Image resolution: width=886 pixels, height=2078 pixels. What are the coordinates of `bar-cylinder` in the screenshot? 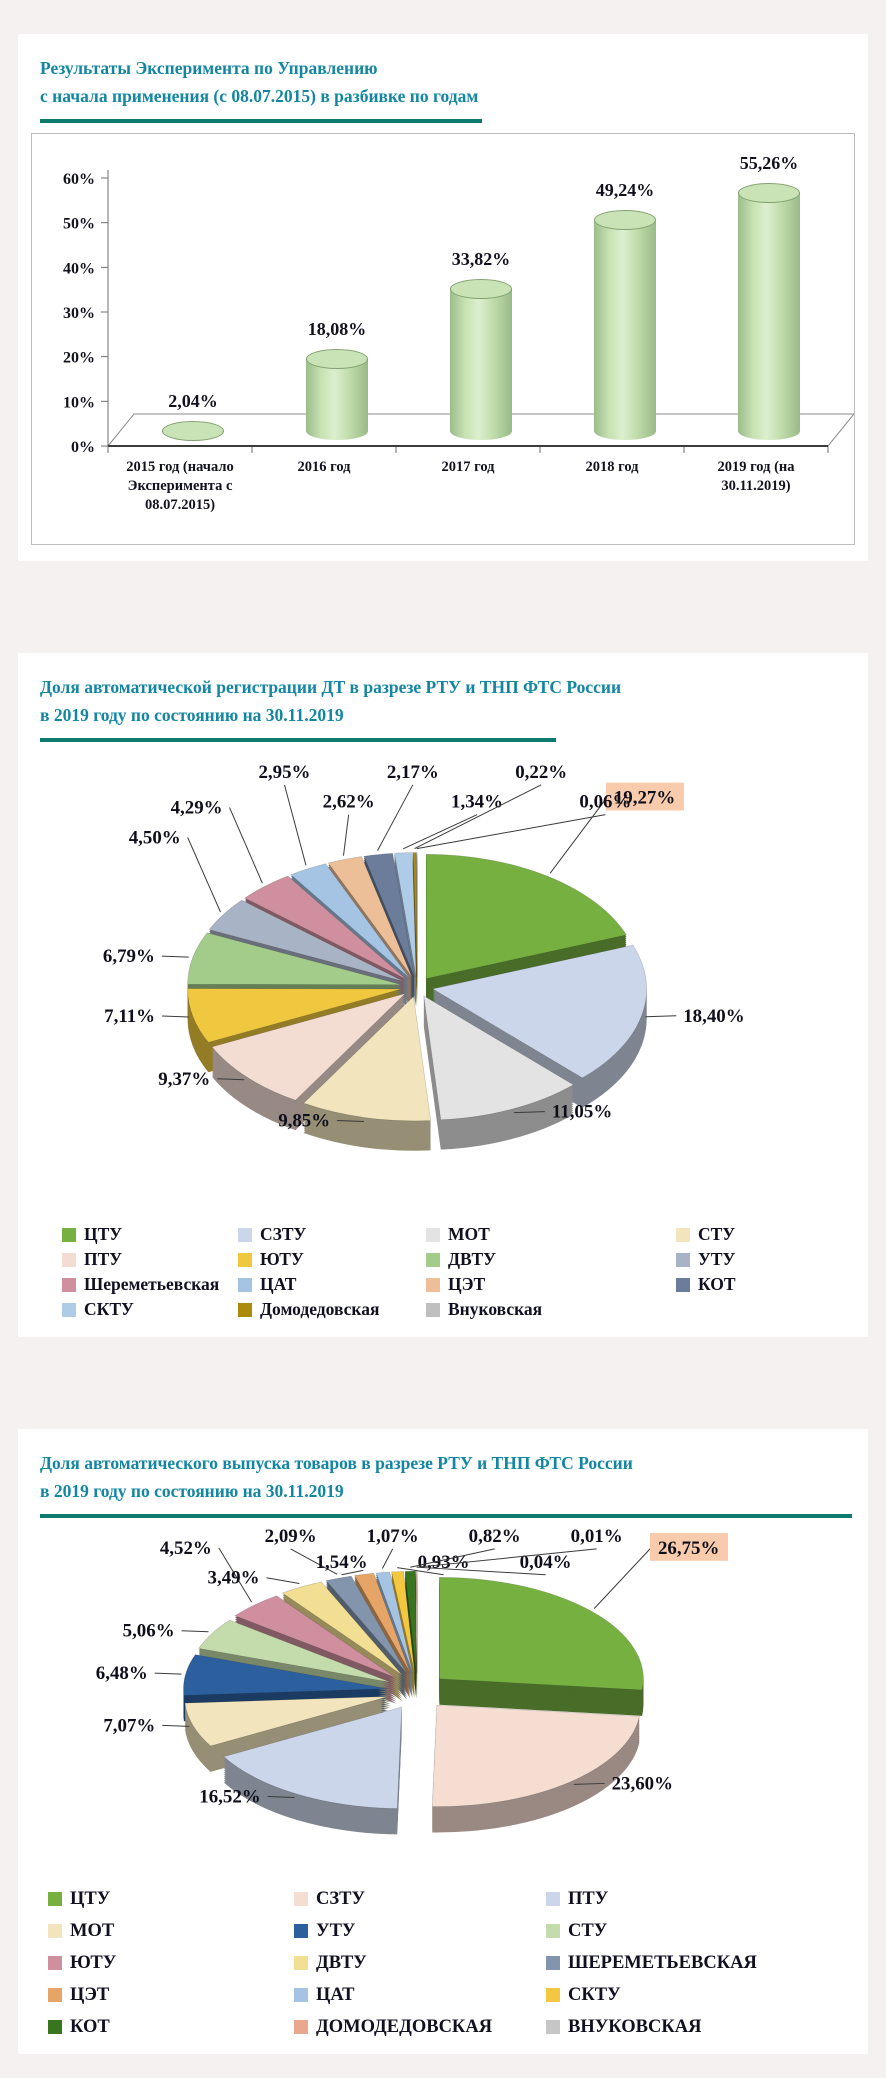 It's located at (481, 364).